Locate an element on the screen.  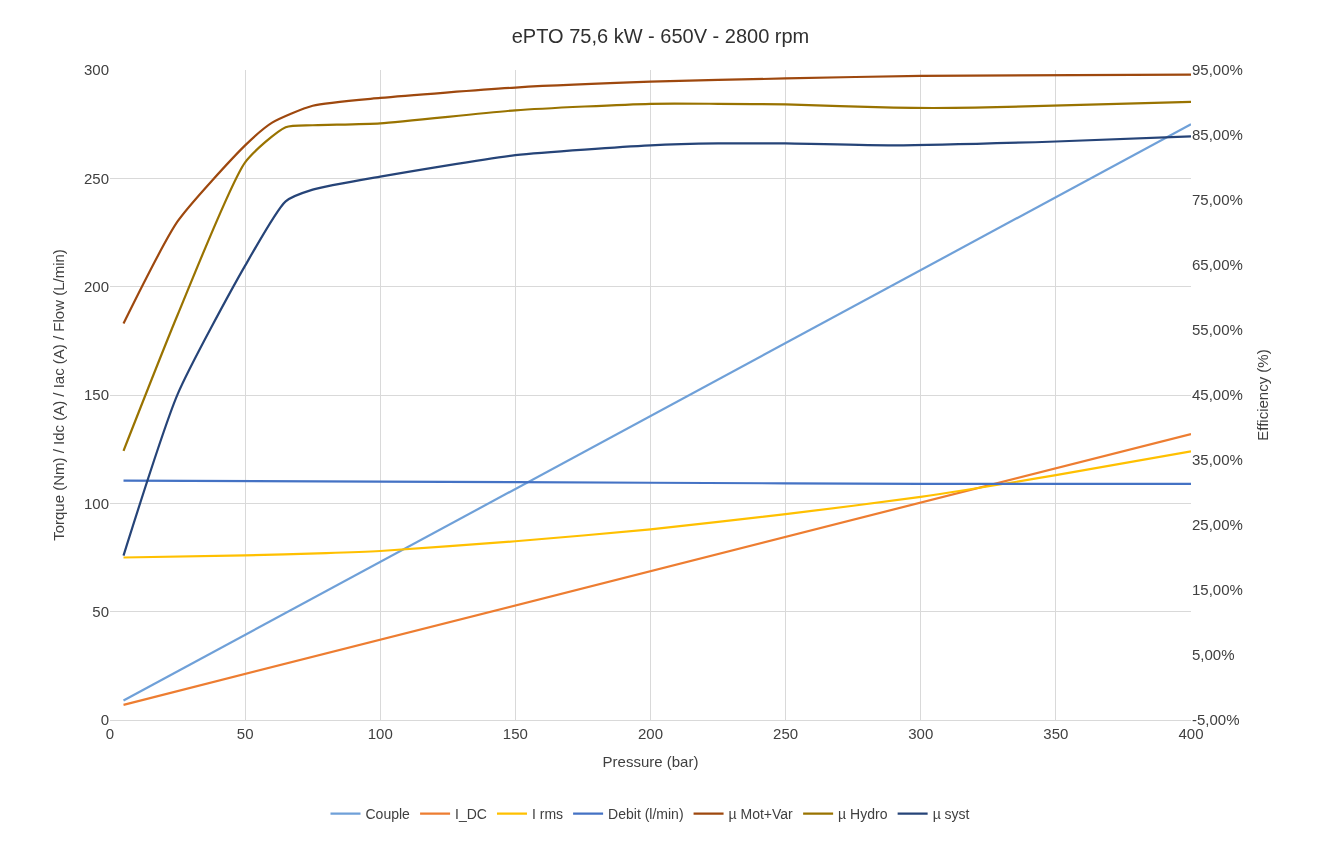
y-tick-label: 250 is located at coordinates (96, 178).